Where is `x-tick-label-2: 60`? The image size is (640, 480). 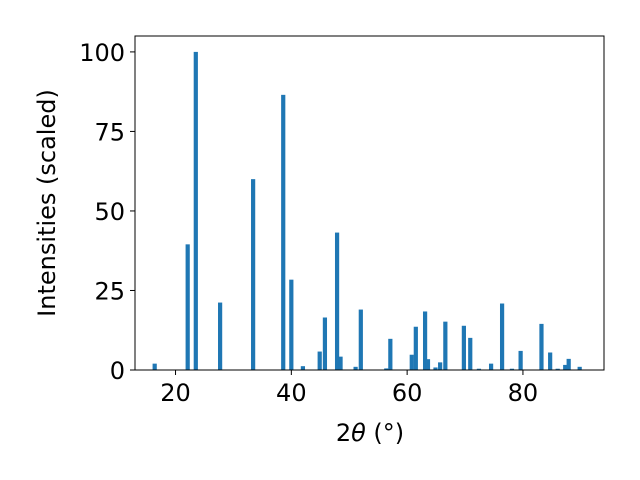 x-tick-label-2: 60 is located at coordinates (407, 393).